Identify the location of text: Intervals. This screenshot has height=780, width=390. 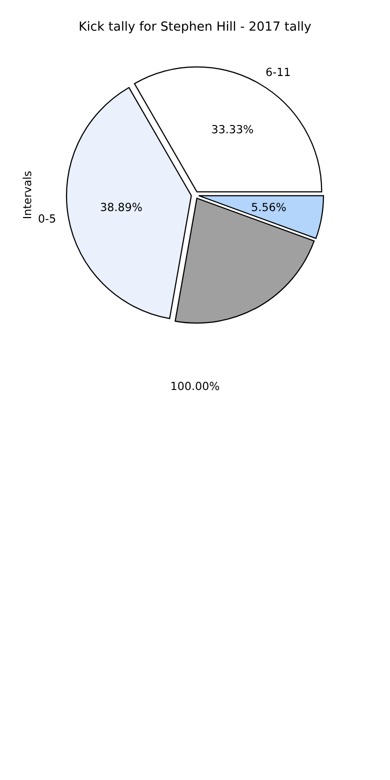
(27, 194).